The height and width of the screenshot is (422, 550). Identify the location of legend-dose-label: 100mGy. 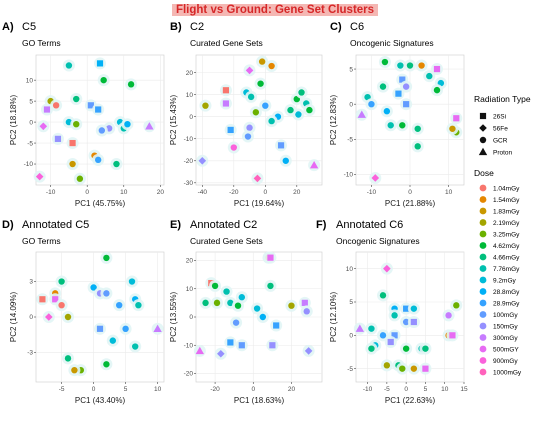
(505, 315).